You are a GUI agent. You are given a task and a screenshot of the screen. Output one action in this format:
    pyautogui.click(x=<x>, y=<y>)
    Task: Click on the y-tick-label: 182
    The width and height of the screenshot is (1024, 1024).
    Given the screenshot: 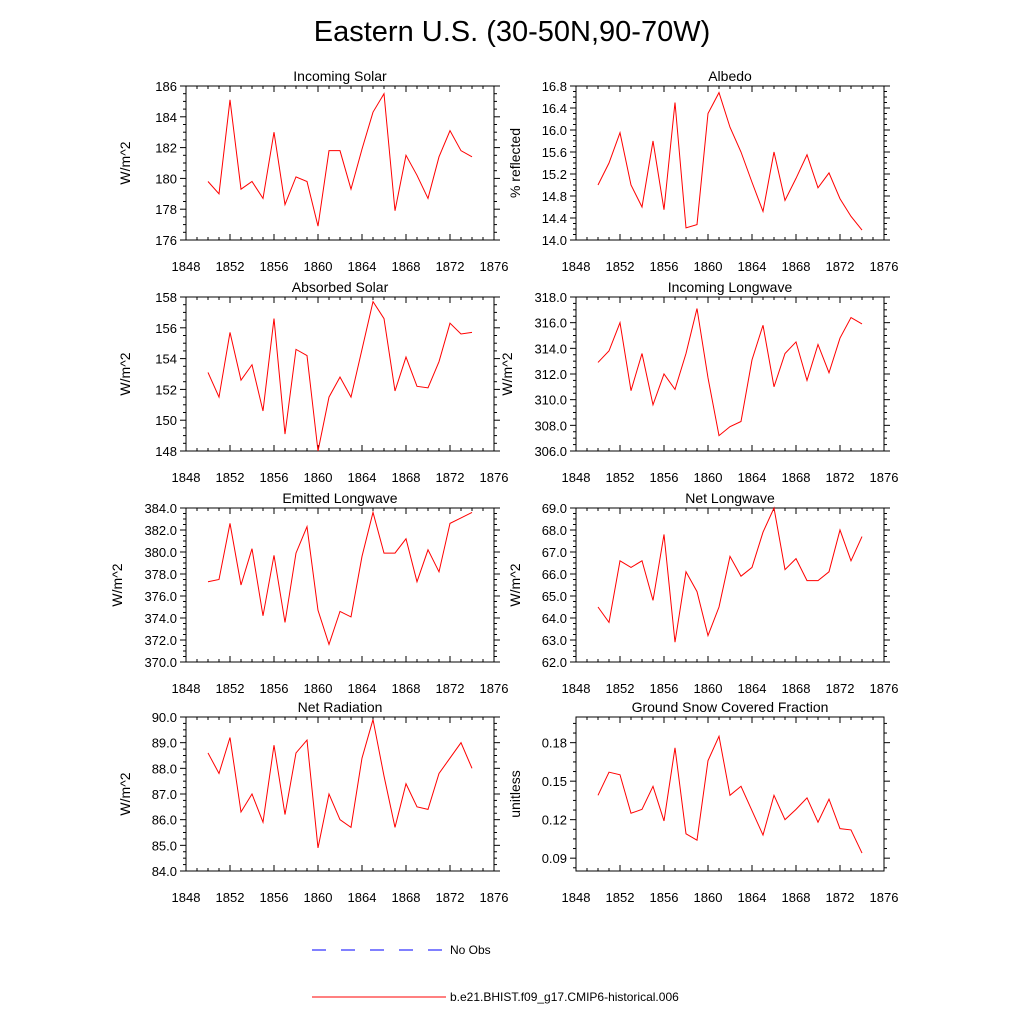 What is the action you would take?
    pyautogui.click(x=166, y=148)
    